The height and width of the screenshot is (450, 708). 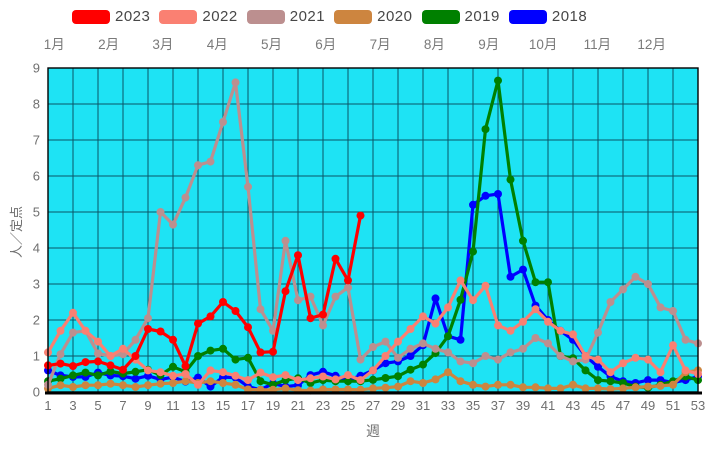 I want to click on data-point-2021-w31, so click(x=423, y=343).